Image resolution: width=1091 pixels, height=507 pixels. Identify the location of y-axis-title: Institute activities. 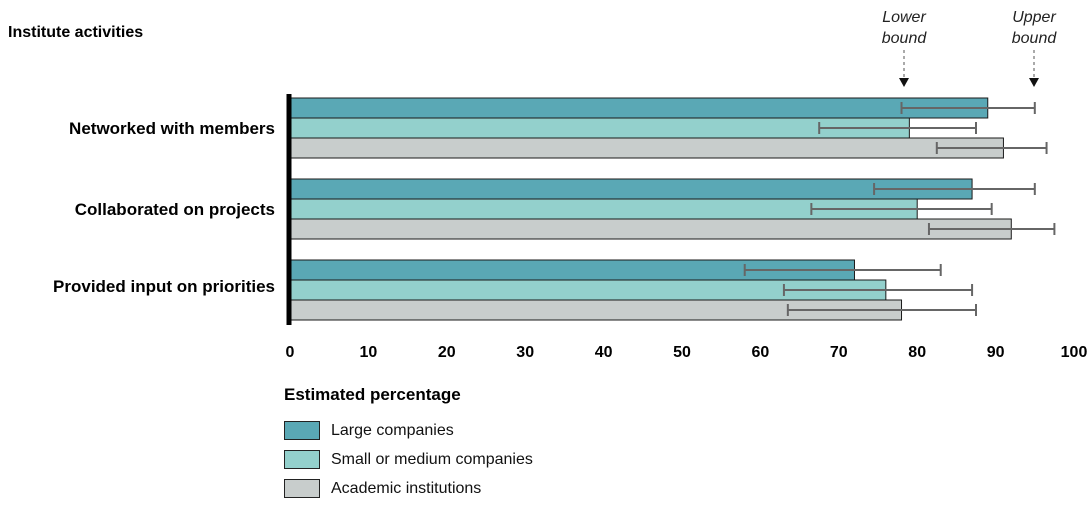
(75, 32).